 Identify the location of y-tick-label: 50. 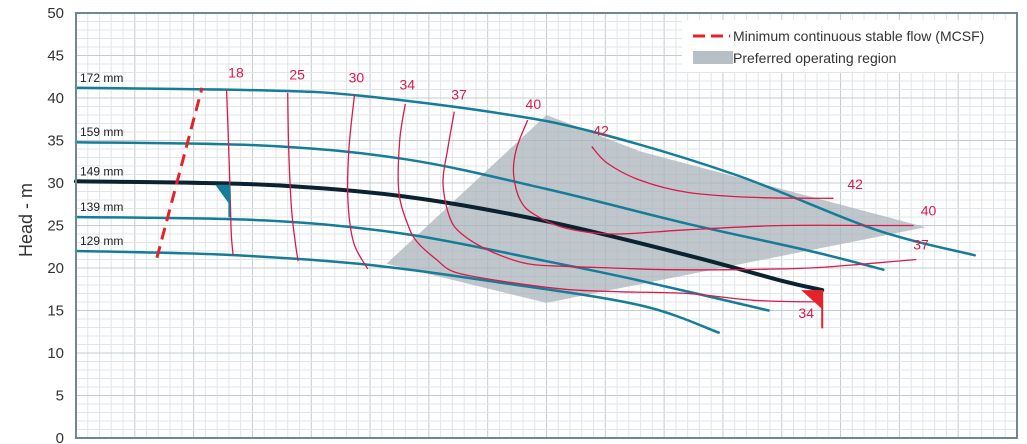
(55, 13).